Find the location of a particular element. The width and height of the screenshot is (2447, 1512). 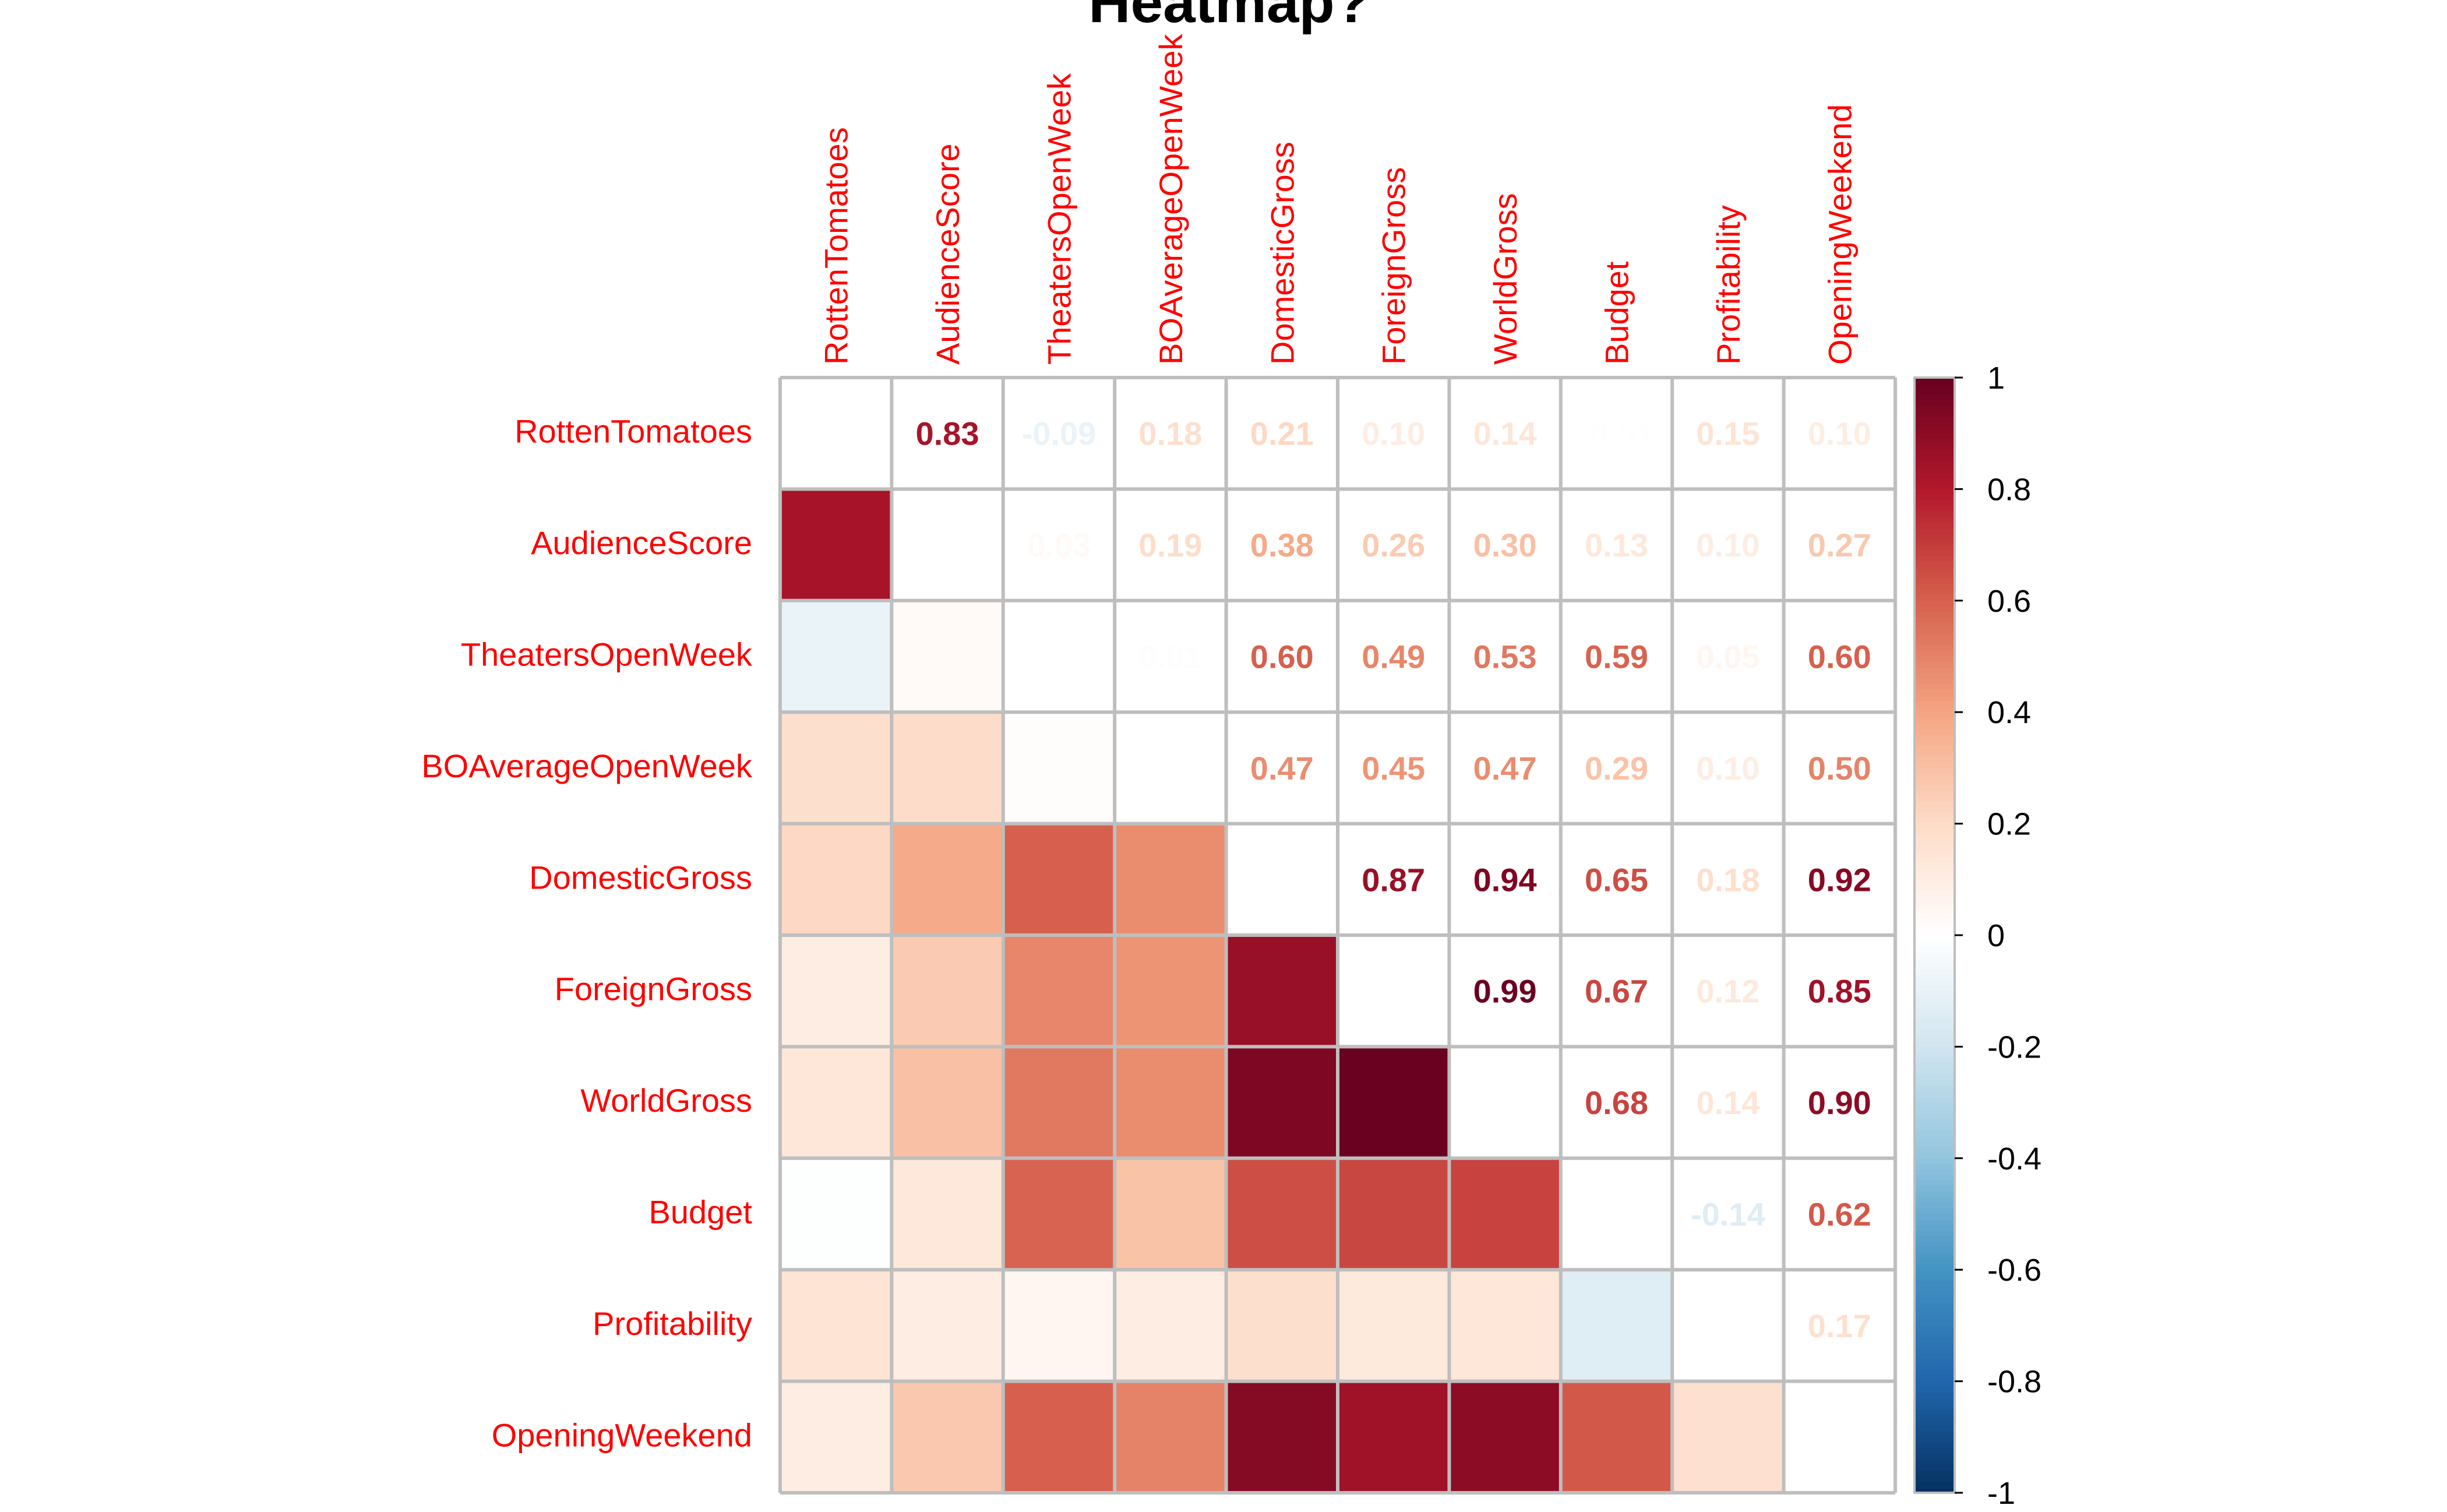

colorbar-tick-label: -0.8 is located at coordinates (2014, 1382).